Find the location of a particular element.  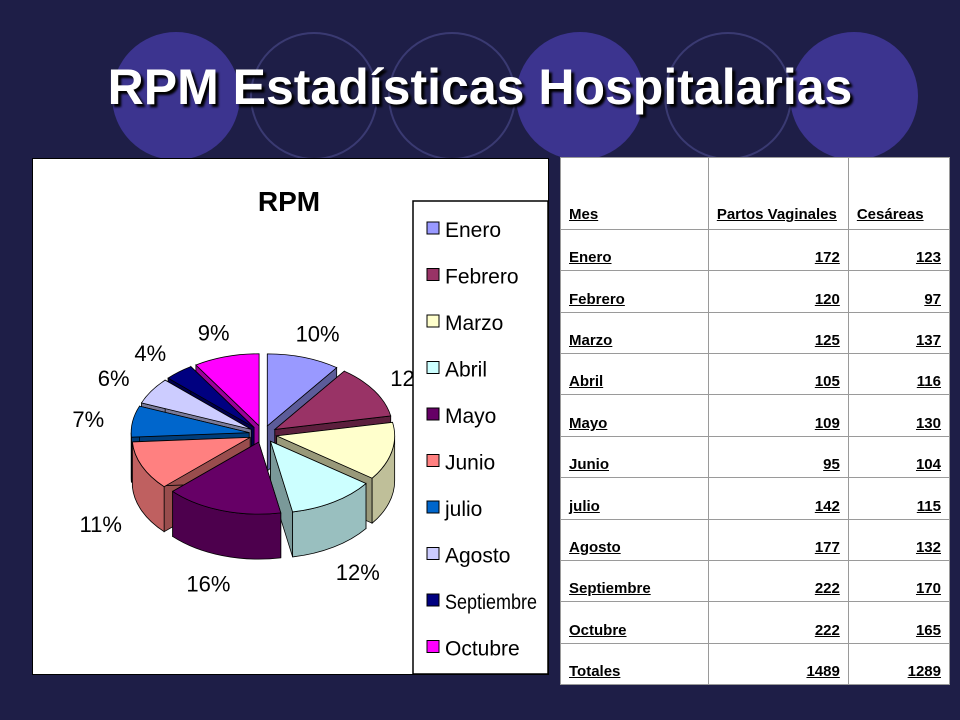

cell-cesareas: 170 is located at coordinates (899, 581).